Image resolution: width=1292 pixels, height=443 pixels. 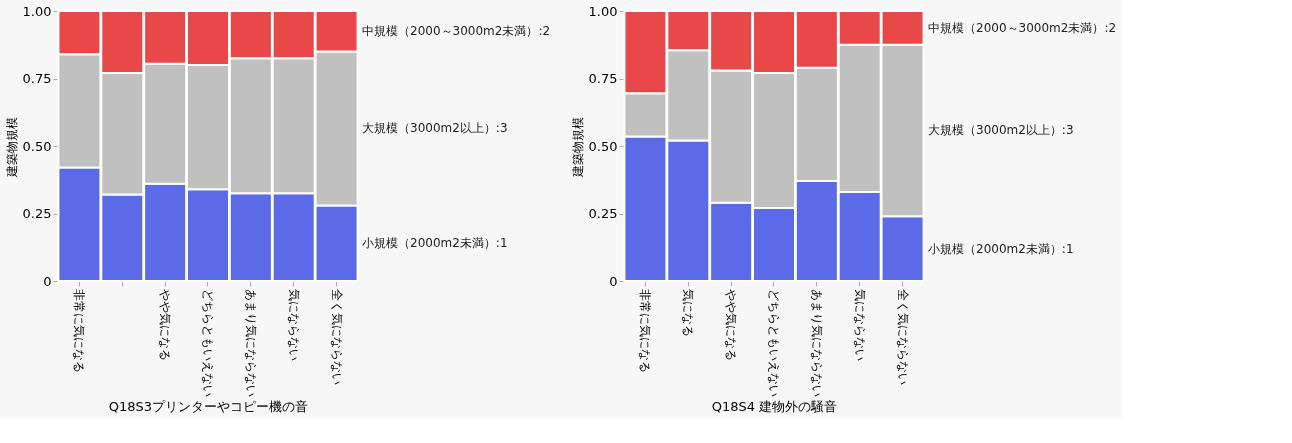 I want to click on x-axis-title: Q18S3プリンターやコピー機の音, so click(x=208, y=406).